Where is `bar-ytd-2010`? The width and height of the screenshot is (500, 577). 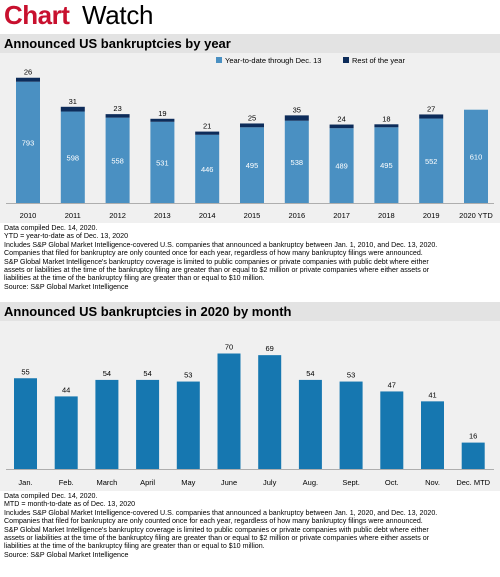
bar-ytd-2010 is located at coordinates (28, 142).